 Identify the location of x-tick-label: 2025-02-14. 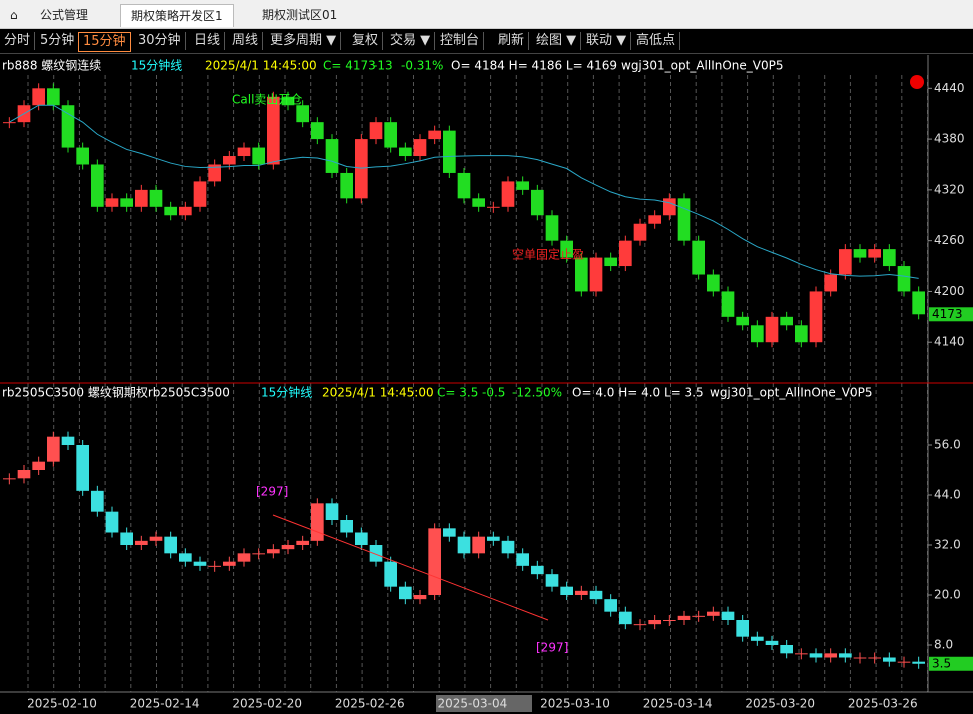
(165, 704).